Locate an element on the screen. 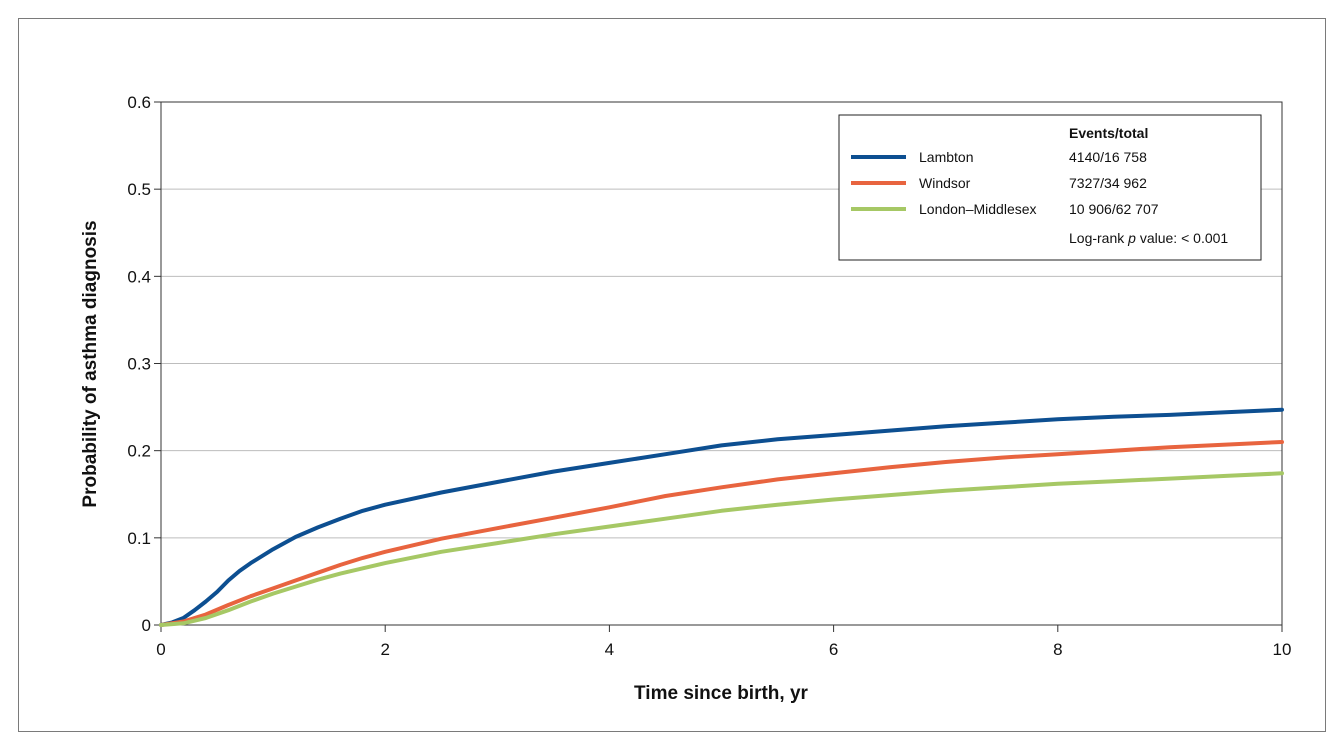 The width and height of the screenshot is (1344, 750). y-axis-label: Probability of asthma diagnosis is located at coordinates (90, 363).